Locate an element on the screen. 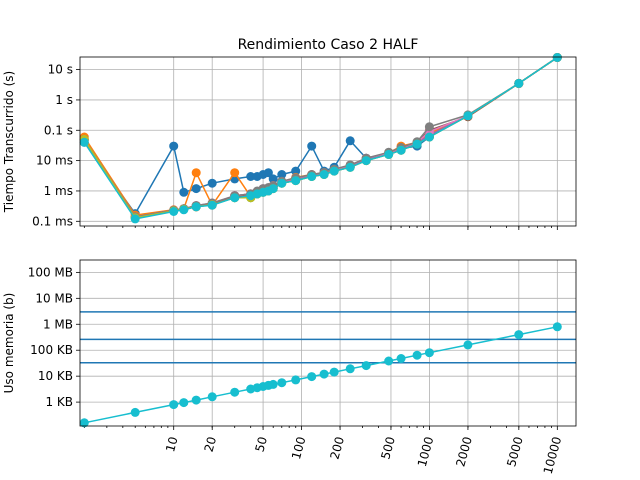 This screenshot has width=640, height=480. y-tick-label: 0.1 s is located at coordinates (58, 130).